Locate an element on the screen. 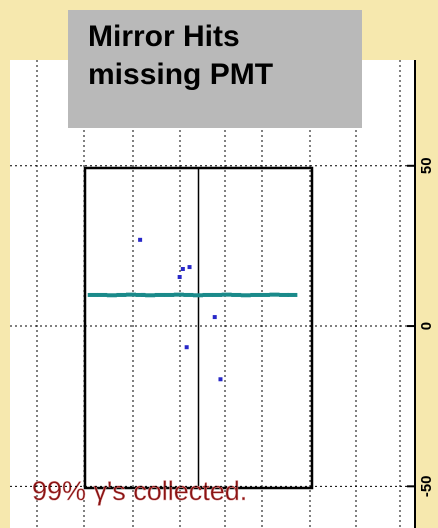  title-line: Mirror Hits is located at coordinates (164, 36).